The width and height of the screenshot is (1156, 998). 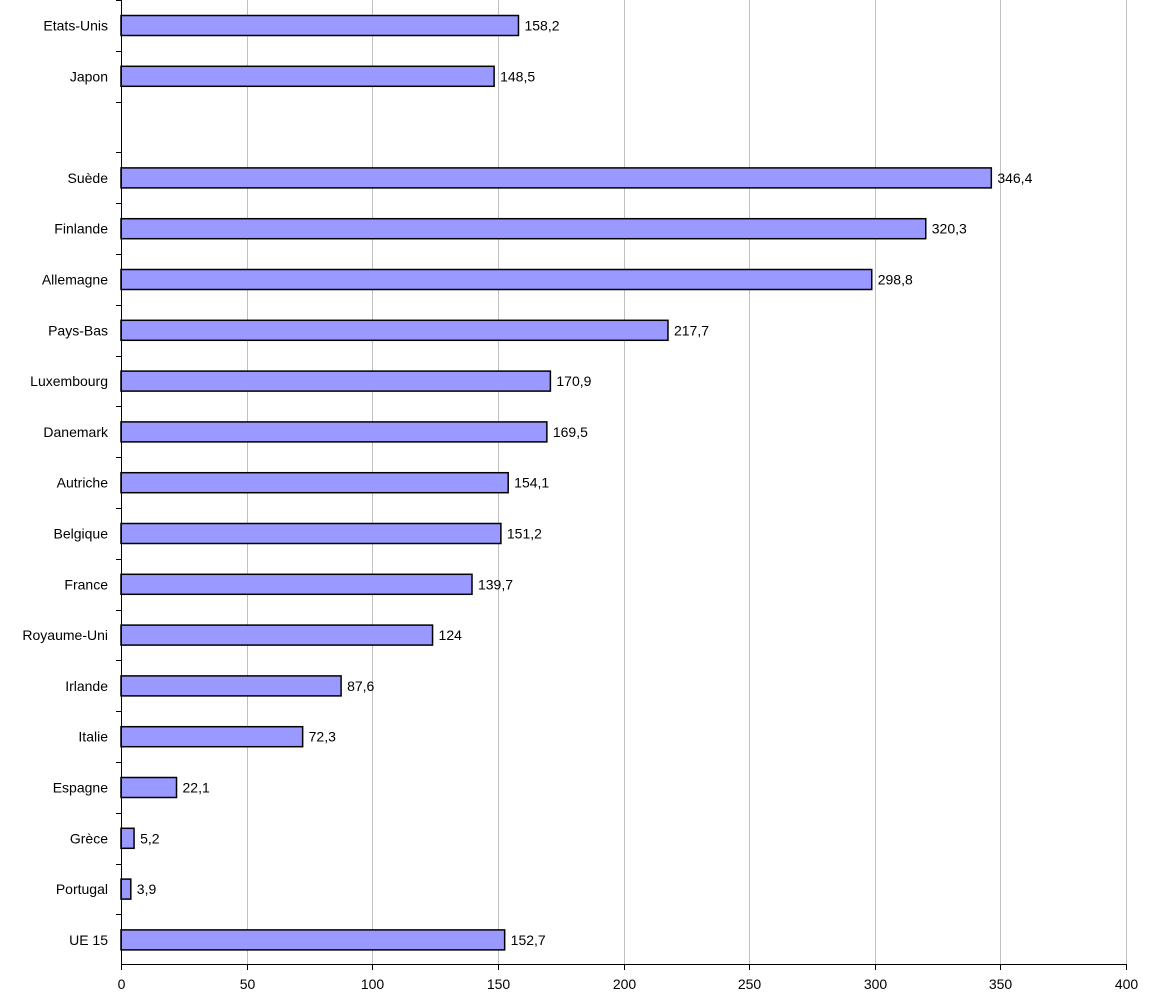 What do you see at coordinates (81, 534) in the screenshot?
I see `category-label: Belgique` at bounding box center [81, 534].